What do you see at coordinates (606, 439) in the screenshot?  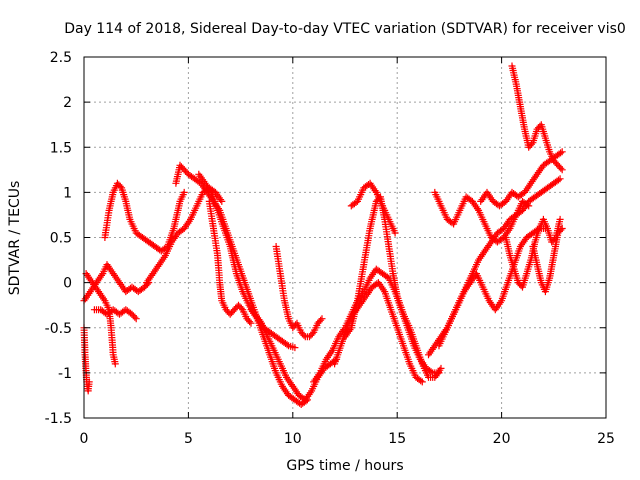 I see `x-tick-label: 25` at bounding box center [606, 439].